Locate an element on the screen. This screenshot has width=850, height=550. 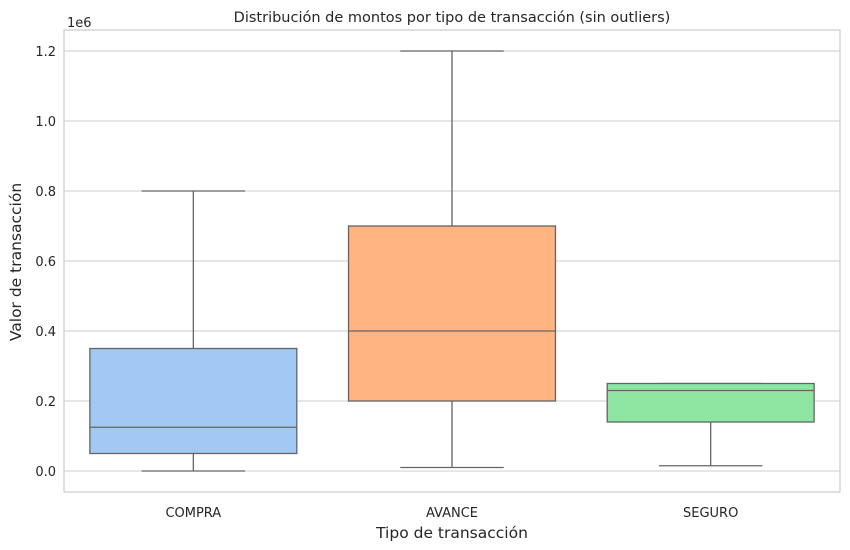
x-tick-labels: COMPRA AVANCE SEGURO is located at coordinates (451, 513).